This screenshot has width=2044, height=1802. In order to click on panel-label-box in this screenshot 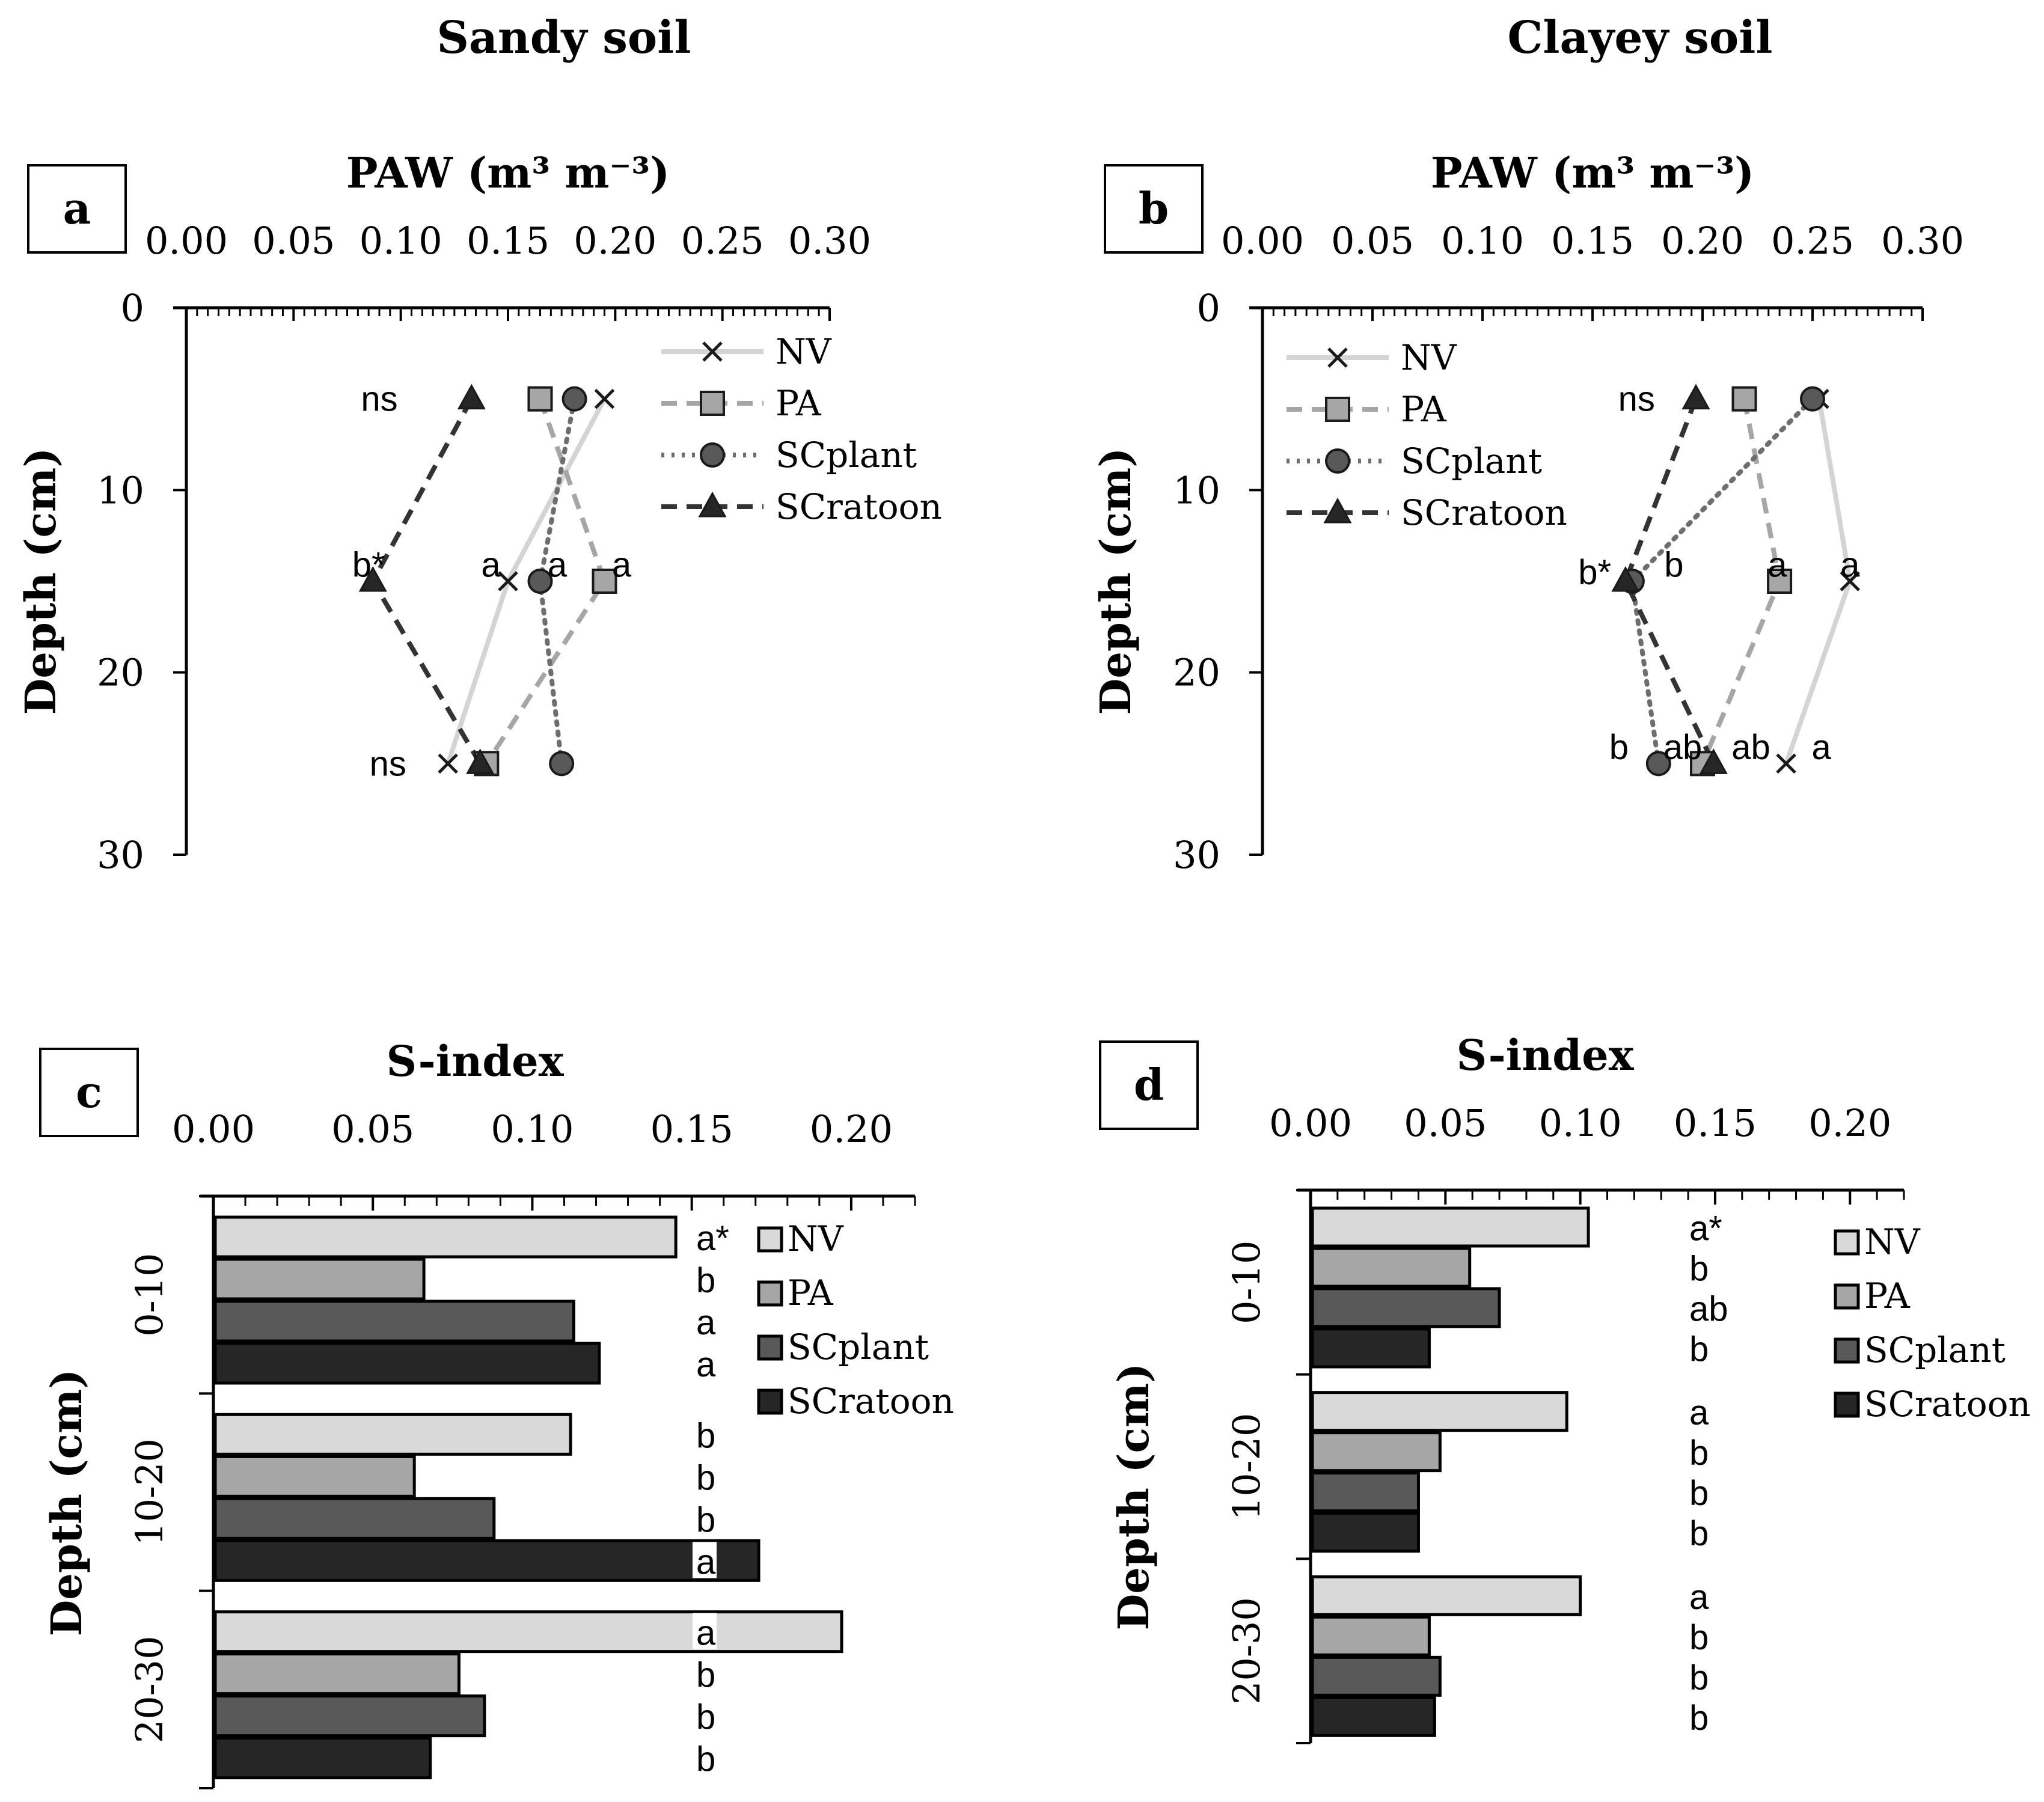, I will do `click(77, 209)`.